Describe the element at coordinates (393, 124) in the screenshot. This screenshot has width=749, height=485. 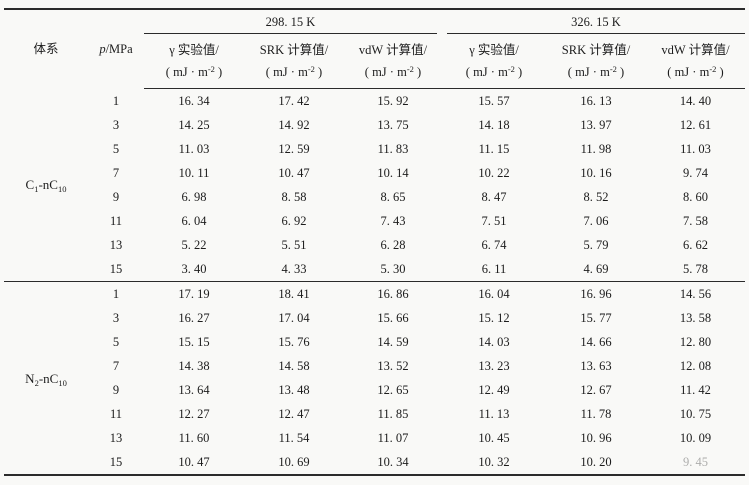
I see `value-cell: 13. 75` at that location.